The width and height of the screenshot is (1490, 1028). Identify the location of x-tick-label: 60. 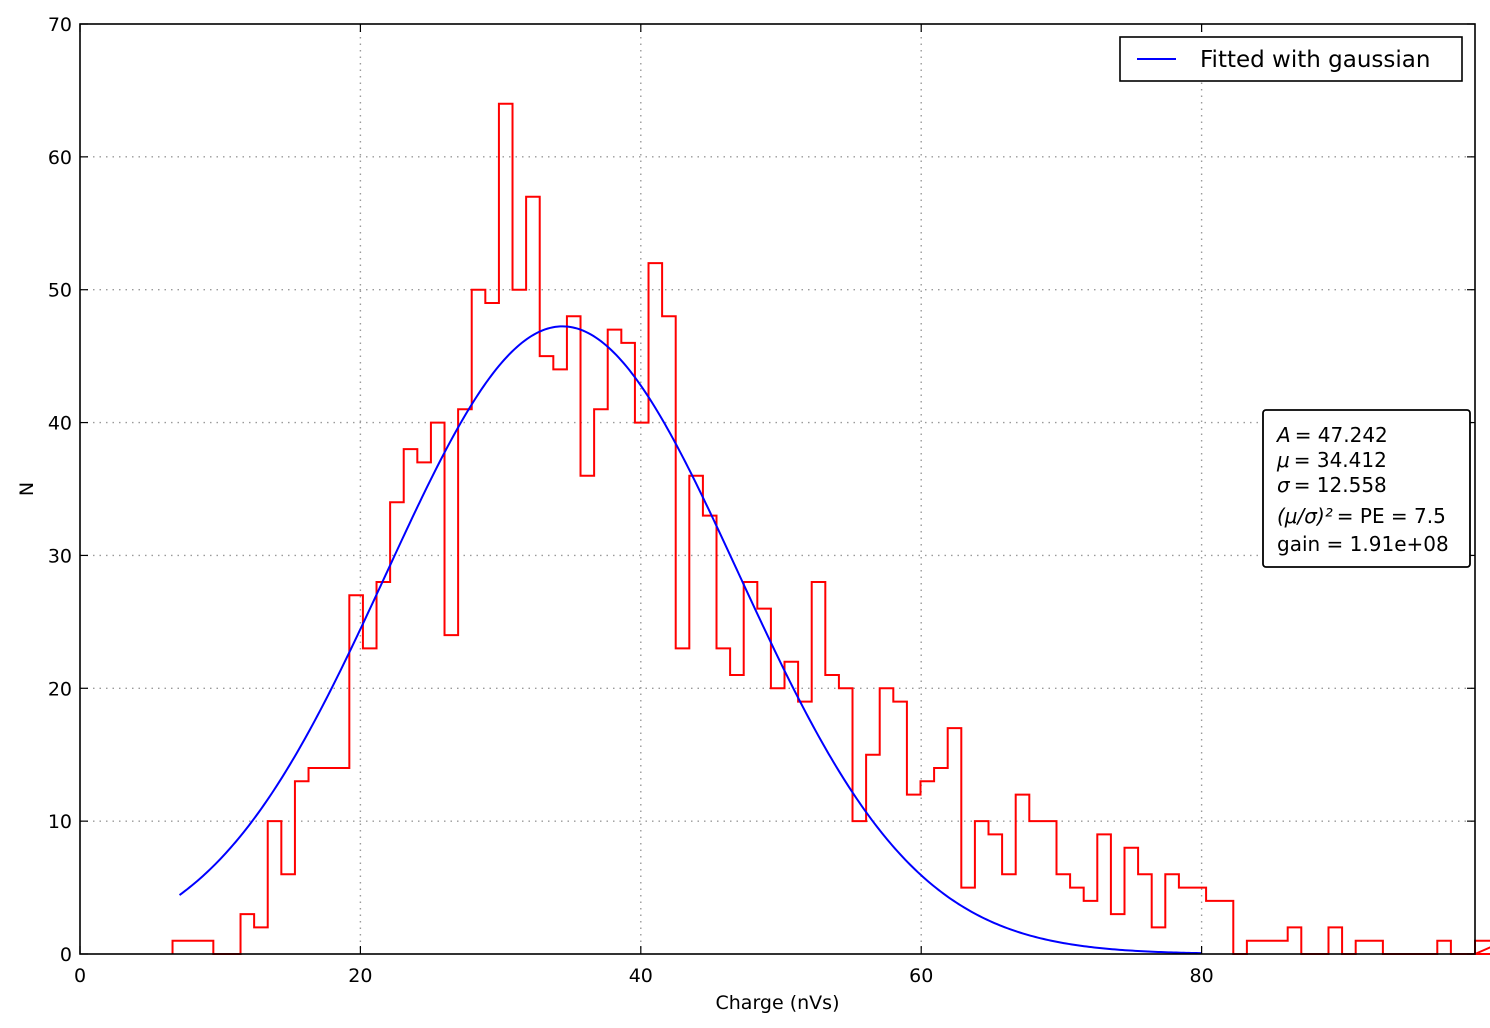
(921, 976).